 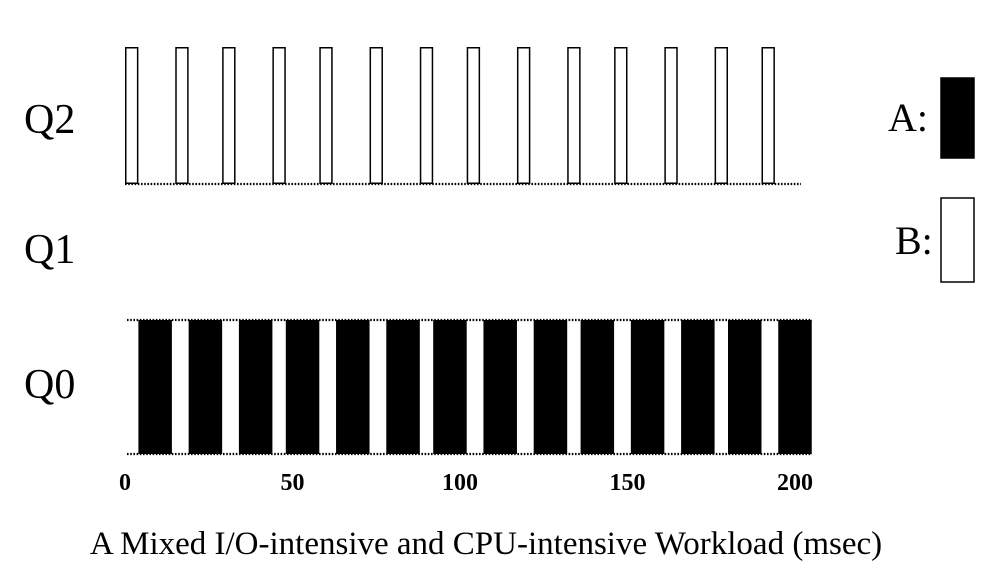 What do you see at coordinates (908, 117) in the screenshot?
I see `legend-label-a: A:` at bounding box center [908, 117].